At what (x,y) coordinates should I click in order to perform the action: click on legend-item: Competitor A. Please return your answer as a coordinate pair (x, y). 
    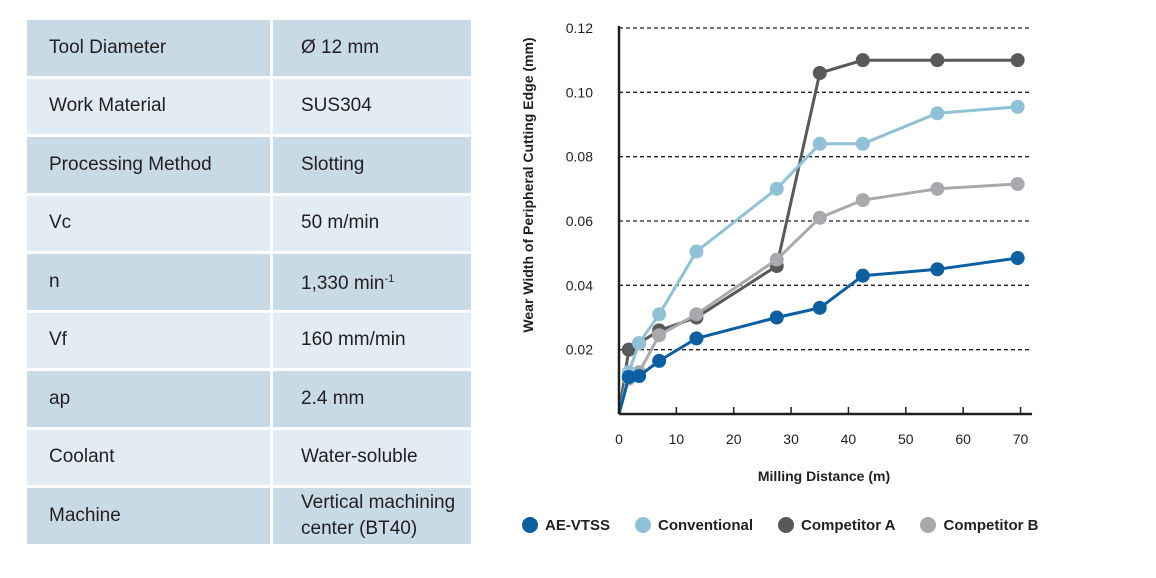
    Looking at the image, I should click on (836, 525).